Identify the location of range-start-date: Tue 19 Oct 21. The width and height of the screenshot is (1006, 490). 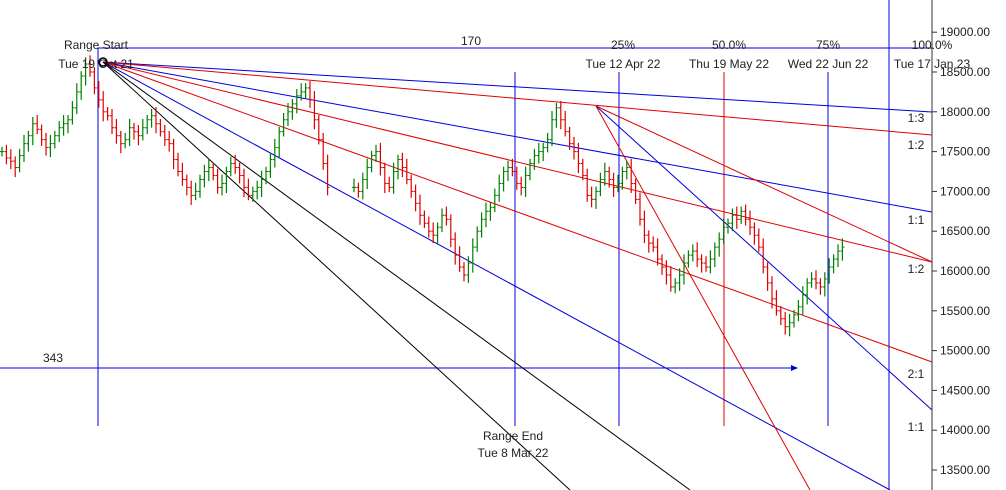
(96, 64).